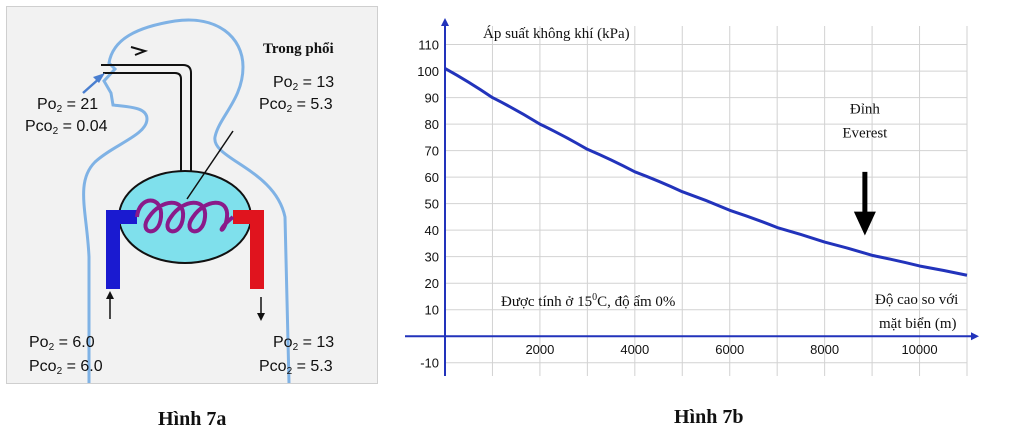 The width and height of the screenshot is (1023, 433). Describe the element at coordinates (432, 204) in the screenshot. I see `y-tick-label: 50` at that location.